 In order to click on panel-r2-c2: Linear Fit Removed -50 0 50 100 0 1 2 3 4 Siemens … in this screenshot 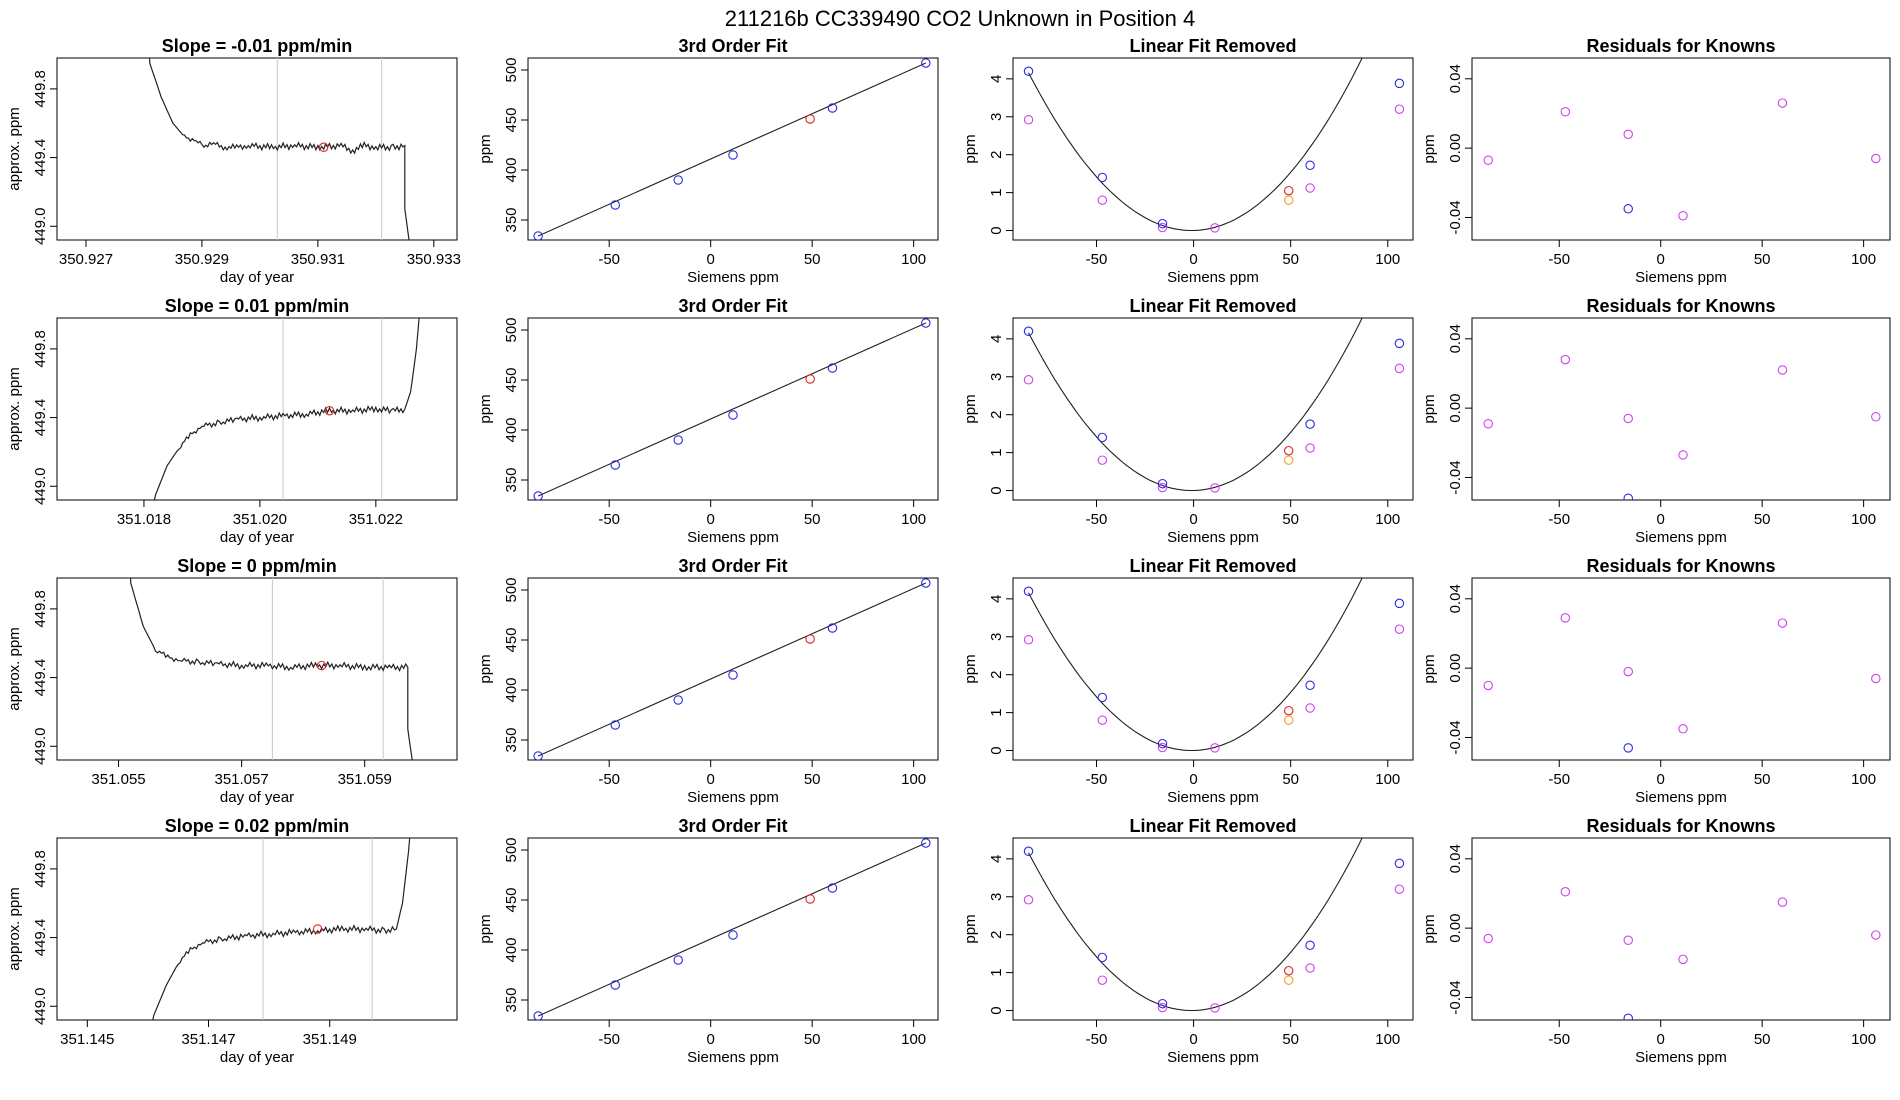, I will do `click(1188, 681)`.